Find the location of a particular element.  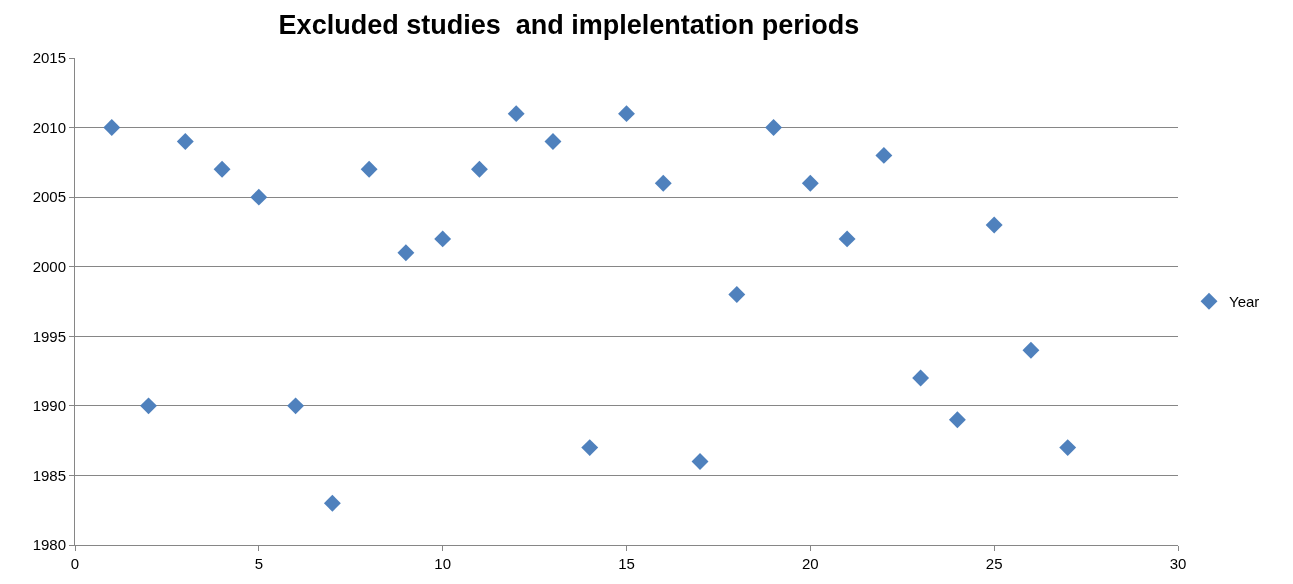

chart-title: Excluded studies and implelentation periods is located at coordinates (569, 24).